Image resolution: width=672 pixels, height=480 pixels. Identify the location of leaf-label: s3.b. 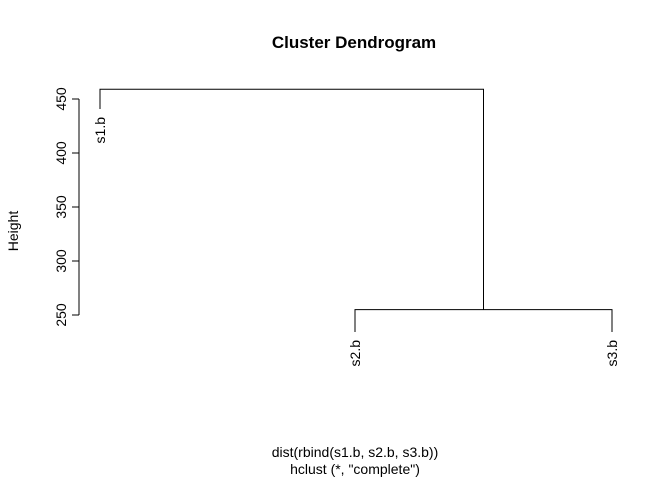
(612, 353).